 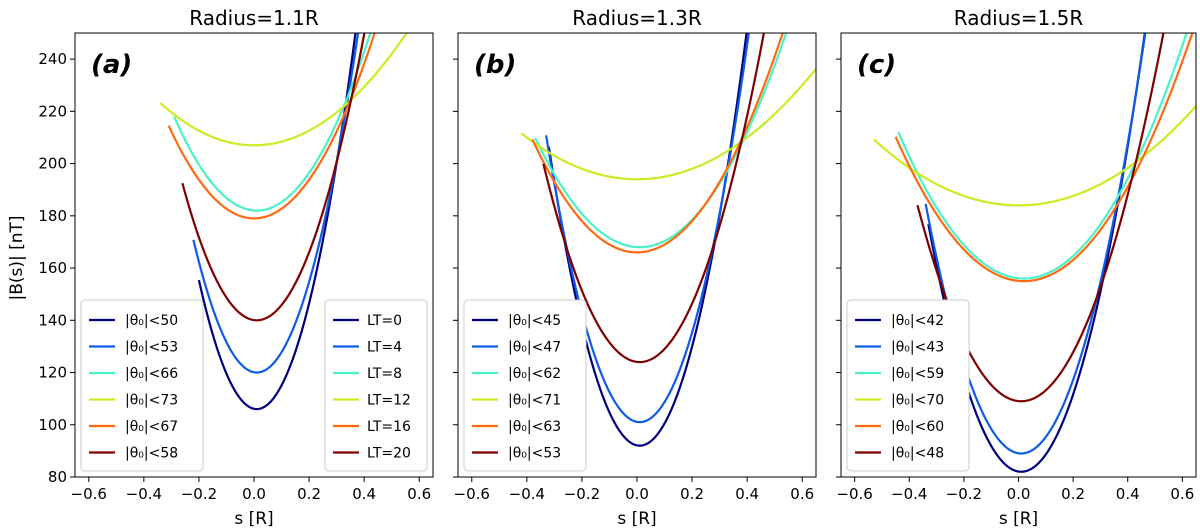 What do you see at coordinates (151, 454) in the screenshot?
I see `legend-label: |θ₀|<58` at bounding box center [151, 454].